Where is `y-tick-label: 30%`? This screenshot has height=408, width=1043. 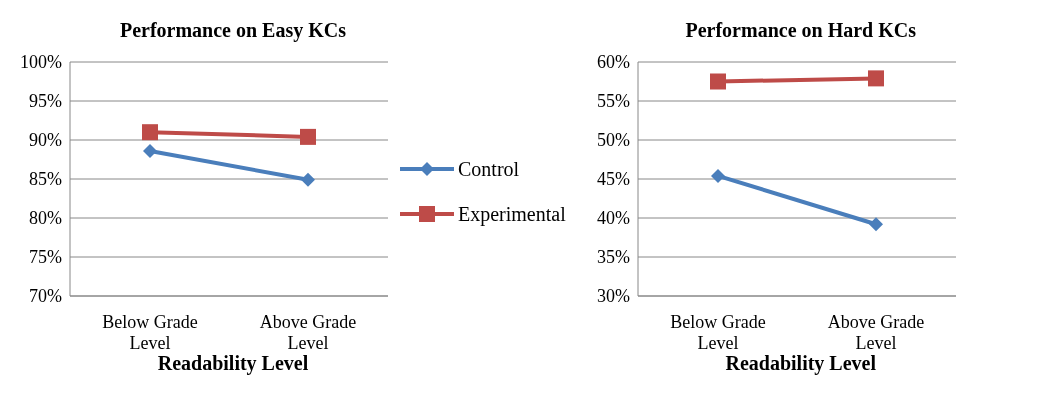 y-tick-label: 30% is located at coordinates (613, 296).